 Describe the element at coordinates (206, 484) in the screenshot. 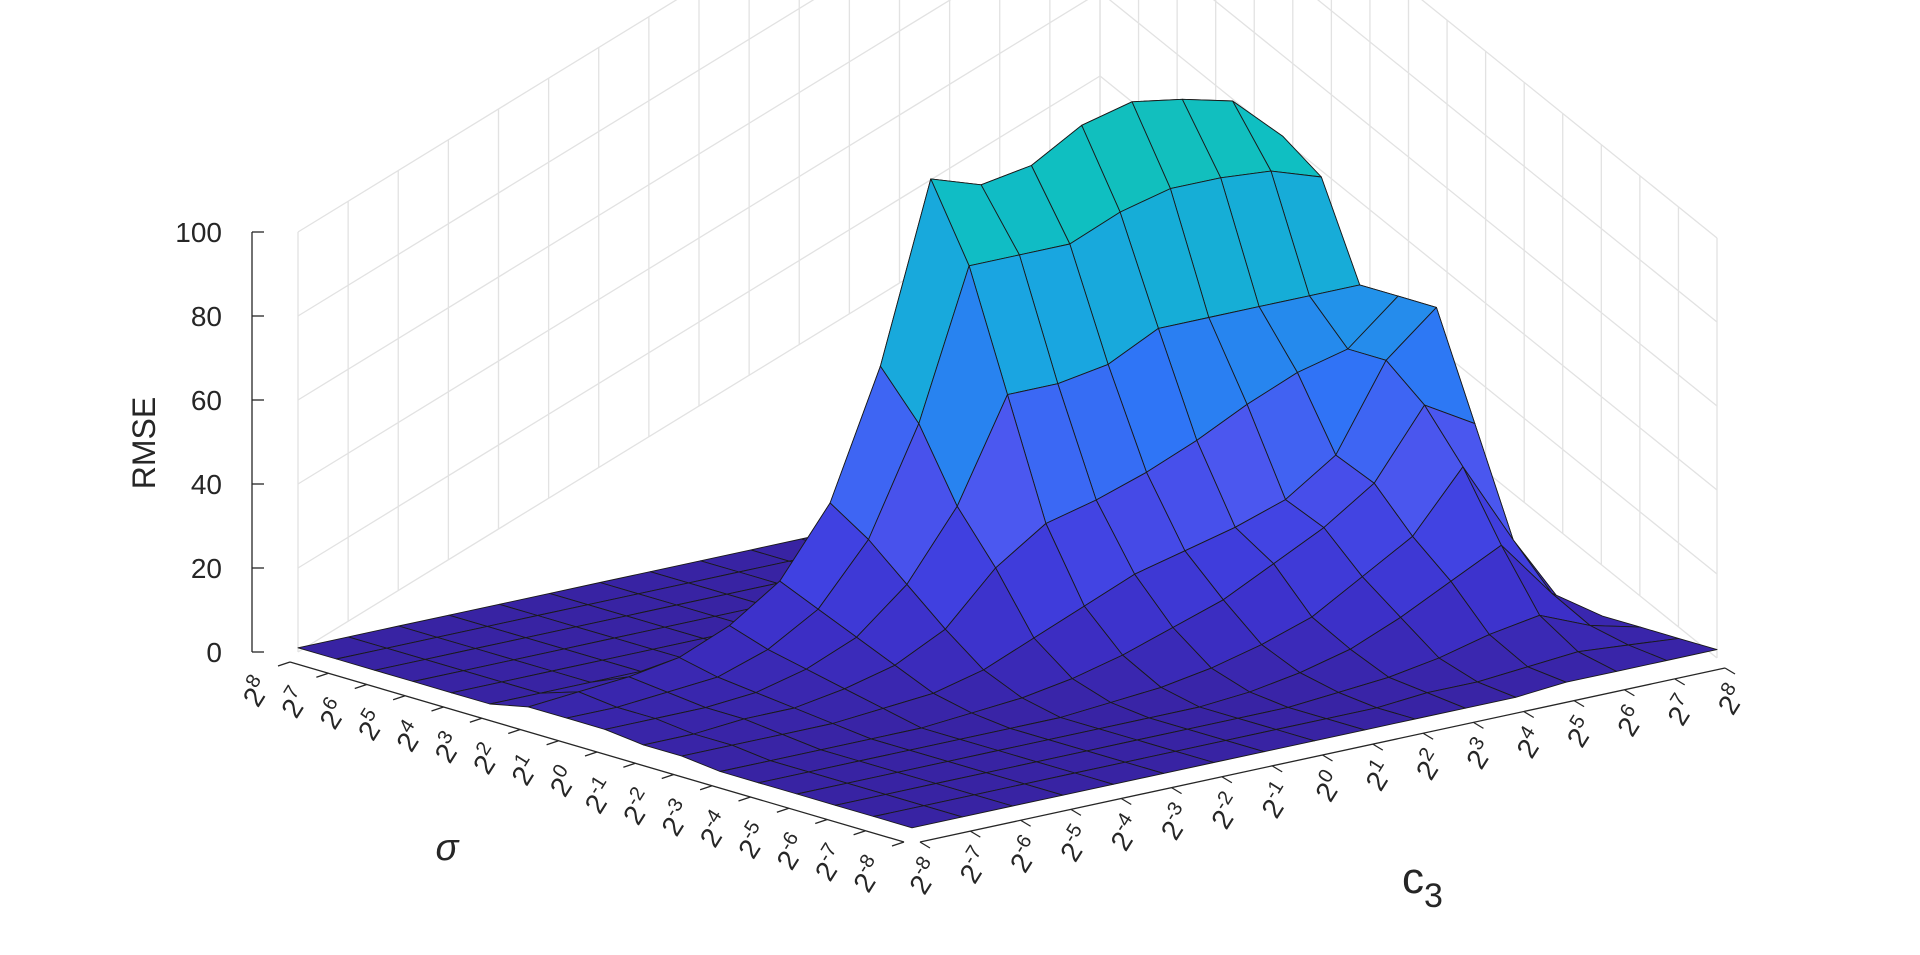

I see `z-tick-label: 40` at that location.